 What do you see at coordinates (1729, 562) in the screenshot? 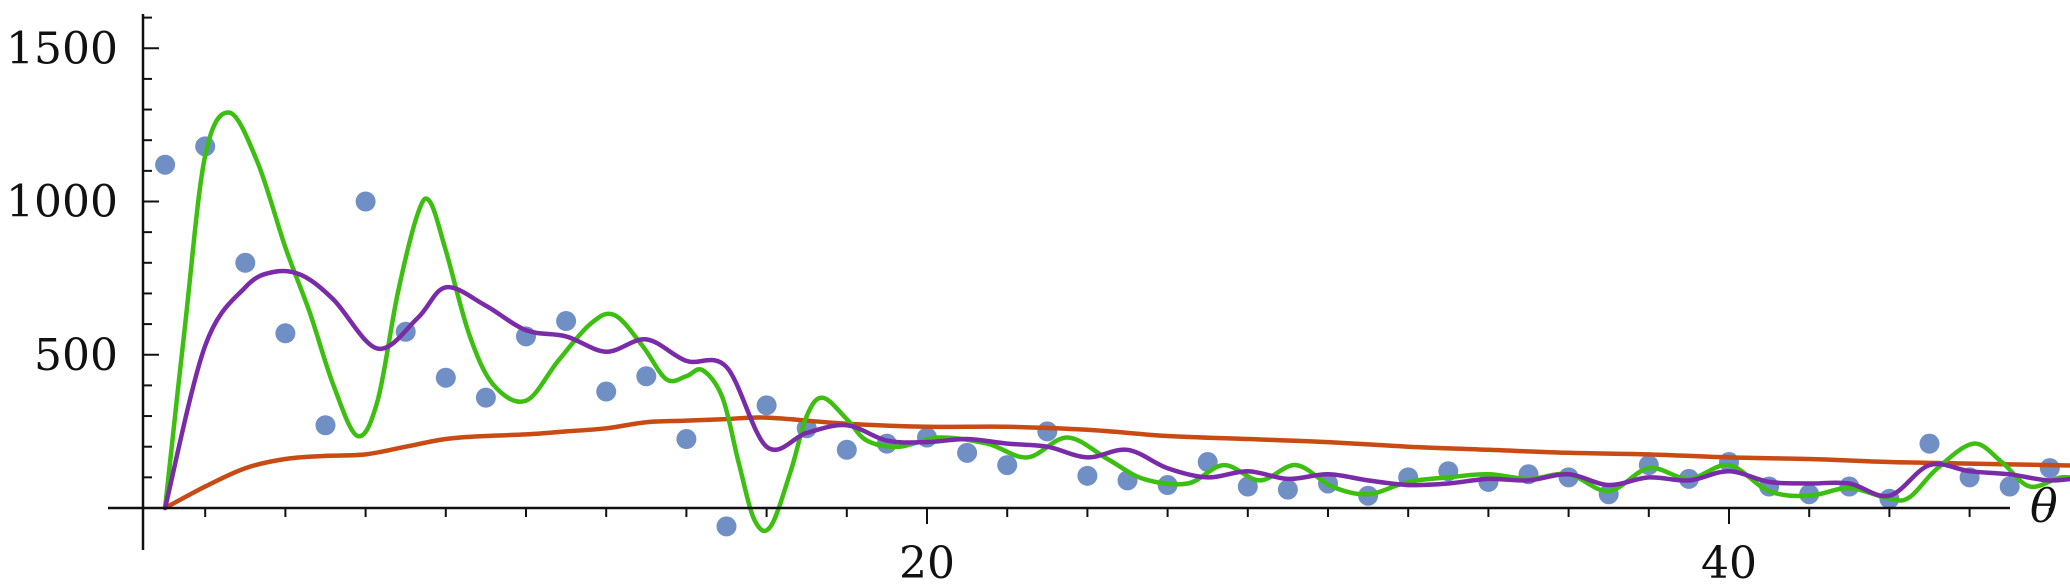
I see `x-tick-label: 40` at bounding box center [1729, 562].